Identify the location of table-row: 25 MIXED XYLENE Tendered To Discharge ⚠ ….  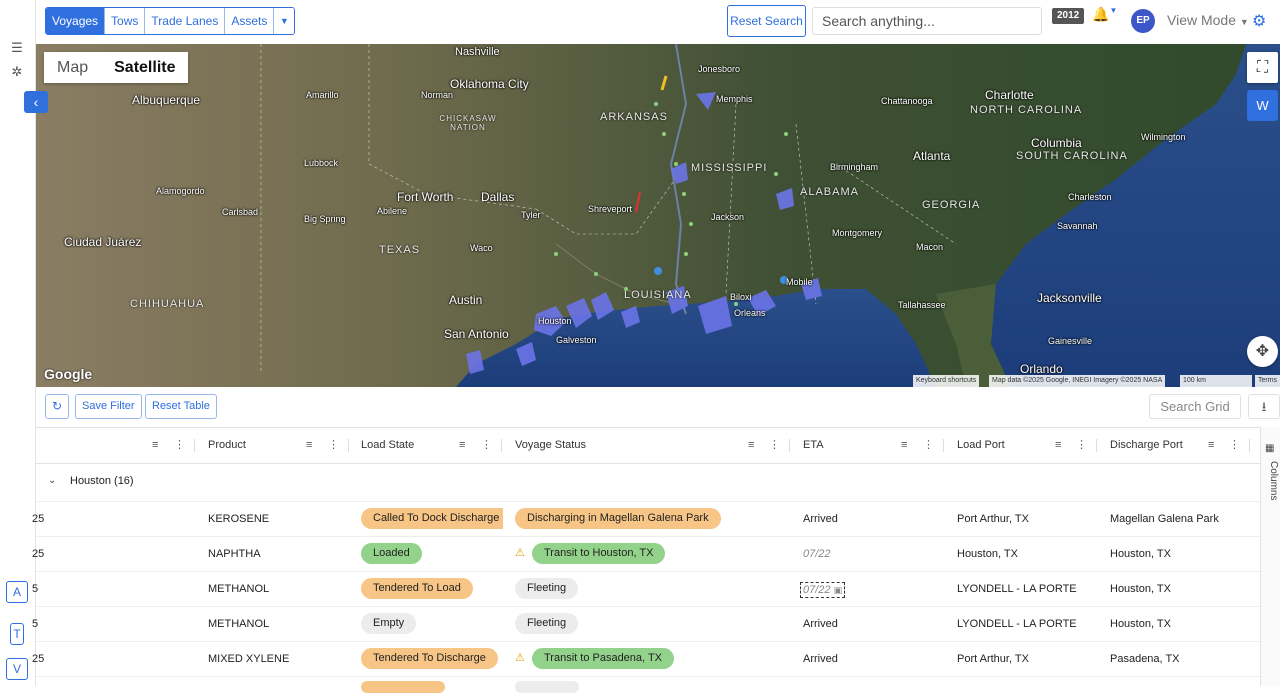
(646, 659).